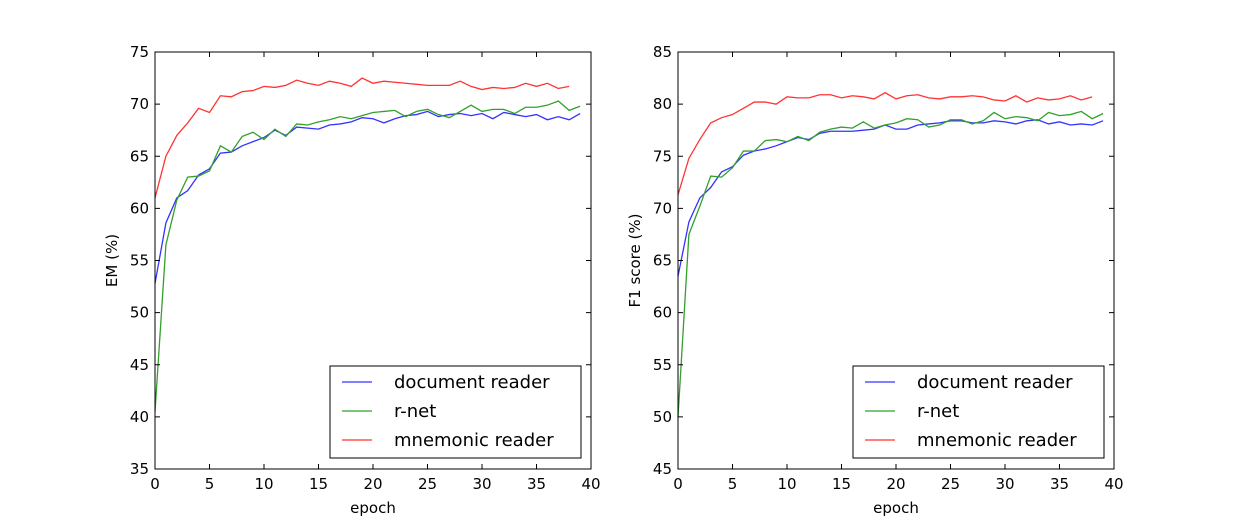  Describe the element at coordinates (1113, 484) in the screenshot. I see `f1-x-tick-label: 40` at that location.